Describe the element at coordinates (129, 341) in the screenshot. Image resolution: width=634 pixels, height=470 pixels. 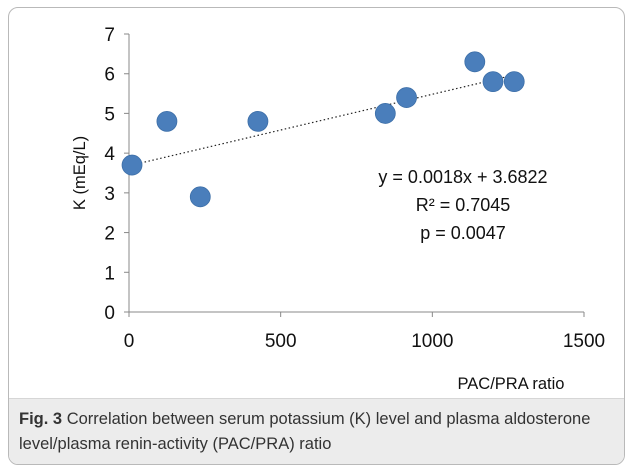
I see `x-tick-label: 0` at that location.